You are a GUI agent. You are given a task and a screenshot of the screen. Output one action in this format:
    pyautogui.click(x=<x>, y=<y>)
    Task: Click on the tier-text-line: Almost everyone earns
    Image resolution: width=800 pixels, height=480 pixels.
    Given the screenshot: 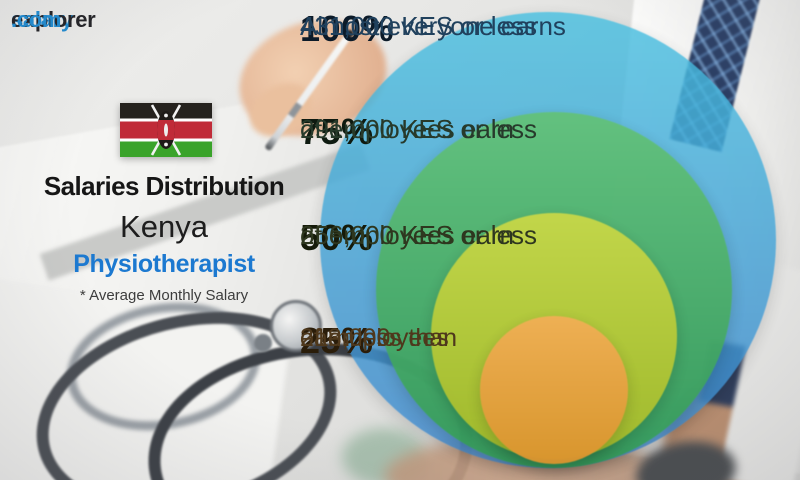 What is the action you would take?
    pyautogui.click(x=433, y=26)
    